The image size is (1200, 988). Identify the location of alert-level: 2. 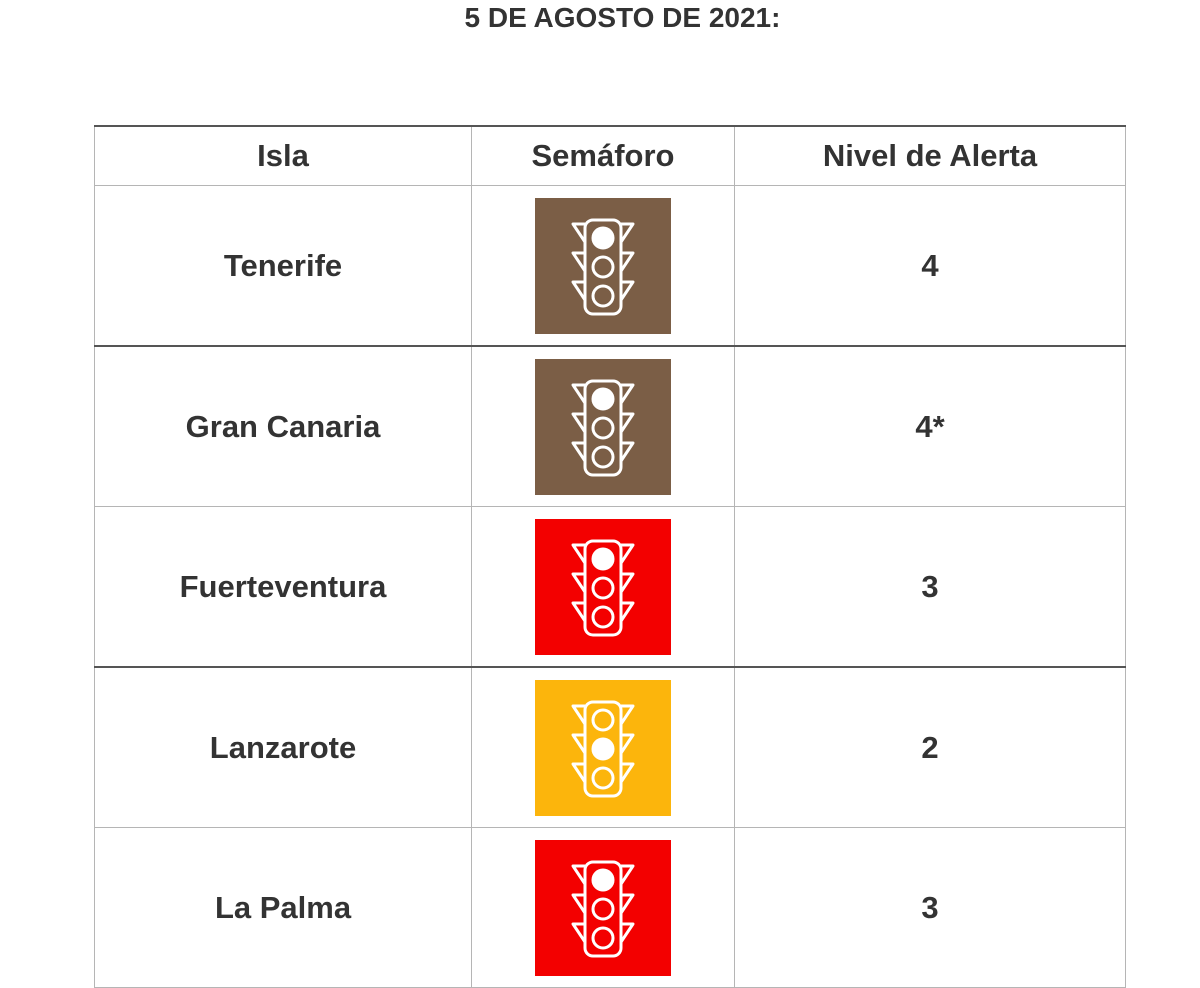
(930, 747).